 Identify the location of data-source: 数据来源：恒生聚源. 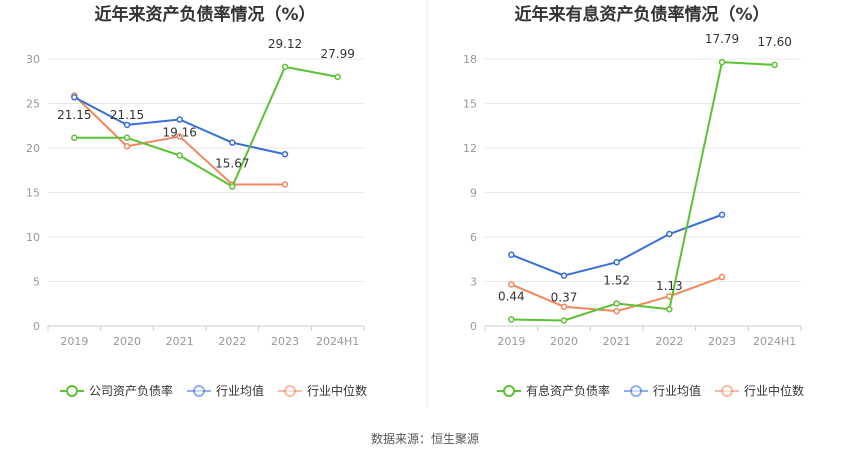
(425, 438).